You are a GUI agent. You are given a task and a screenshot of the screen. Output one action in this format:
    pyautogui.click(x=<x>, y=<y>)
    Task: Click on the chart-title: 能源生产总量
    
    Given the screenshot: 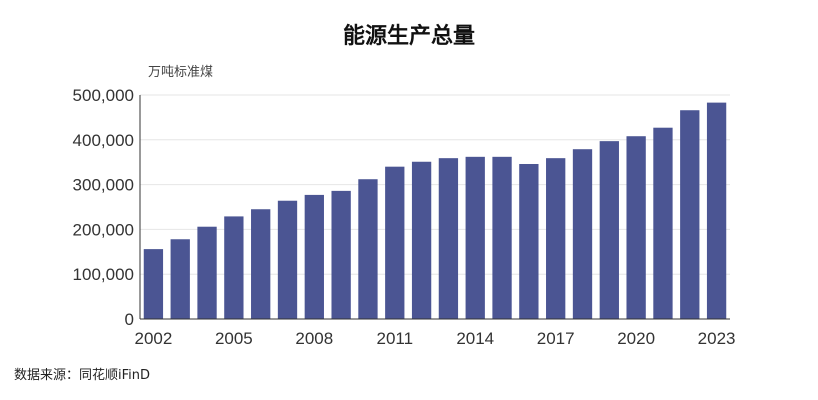 What is the action you would take?
    pyautogui.click(x=408, y=36)
    